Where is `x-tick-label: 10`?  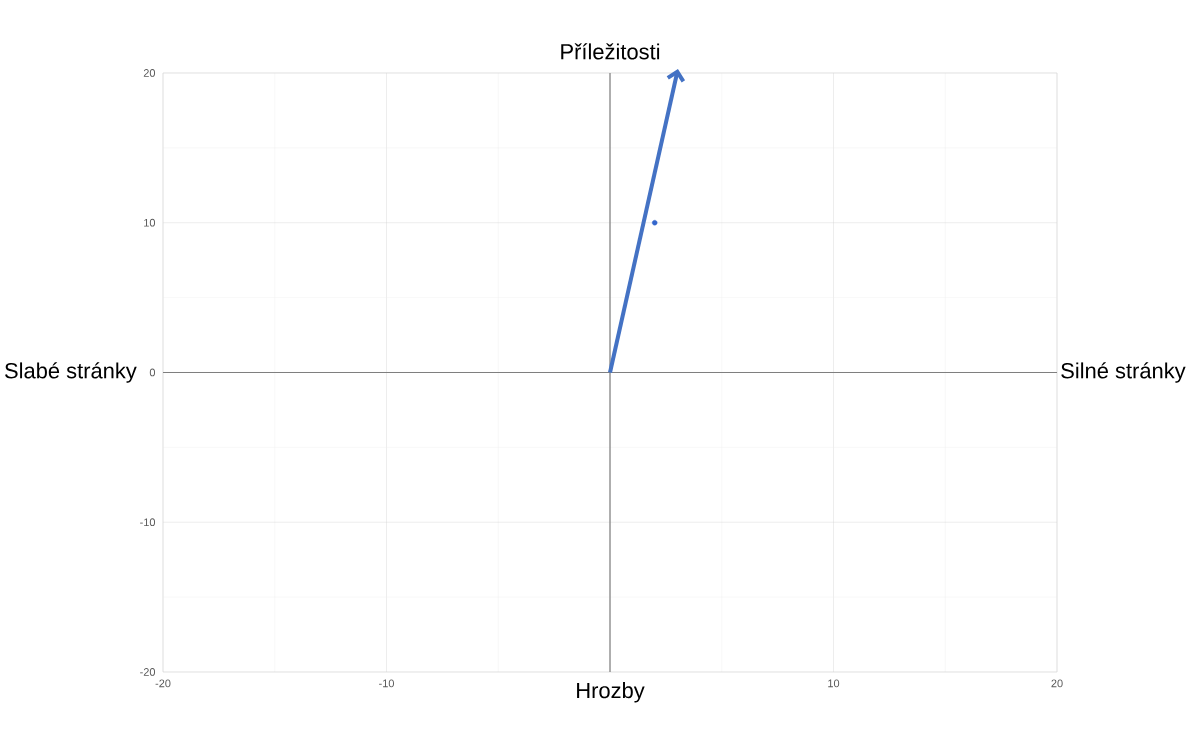 x-tick-label: 10 is located at coordinates (834, 683).